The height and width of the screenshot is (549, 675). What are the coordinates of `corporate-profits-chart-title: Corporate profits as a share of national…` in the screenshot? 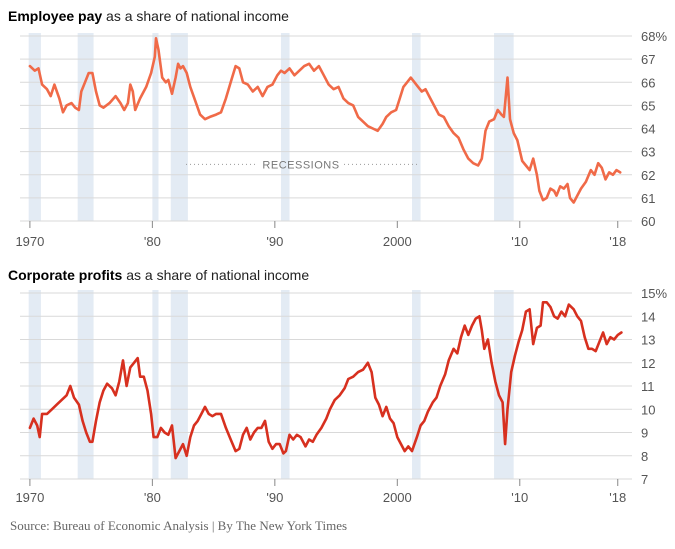 It's located at (158, 275).